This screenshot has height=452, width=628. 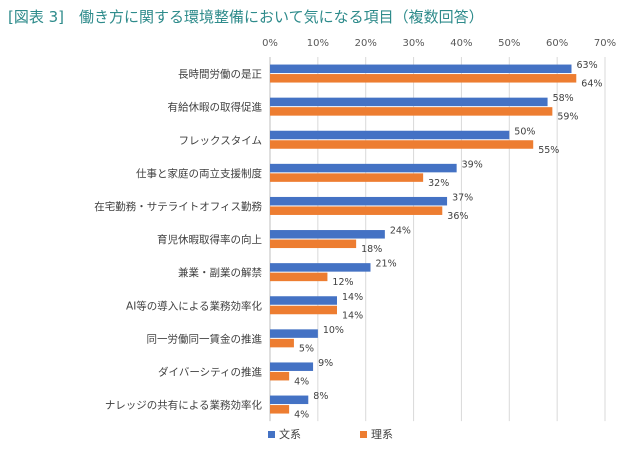 I want to click on data-label: 59%, so click(x=567, y=117).